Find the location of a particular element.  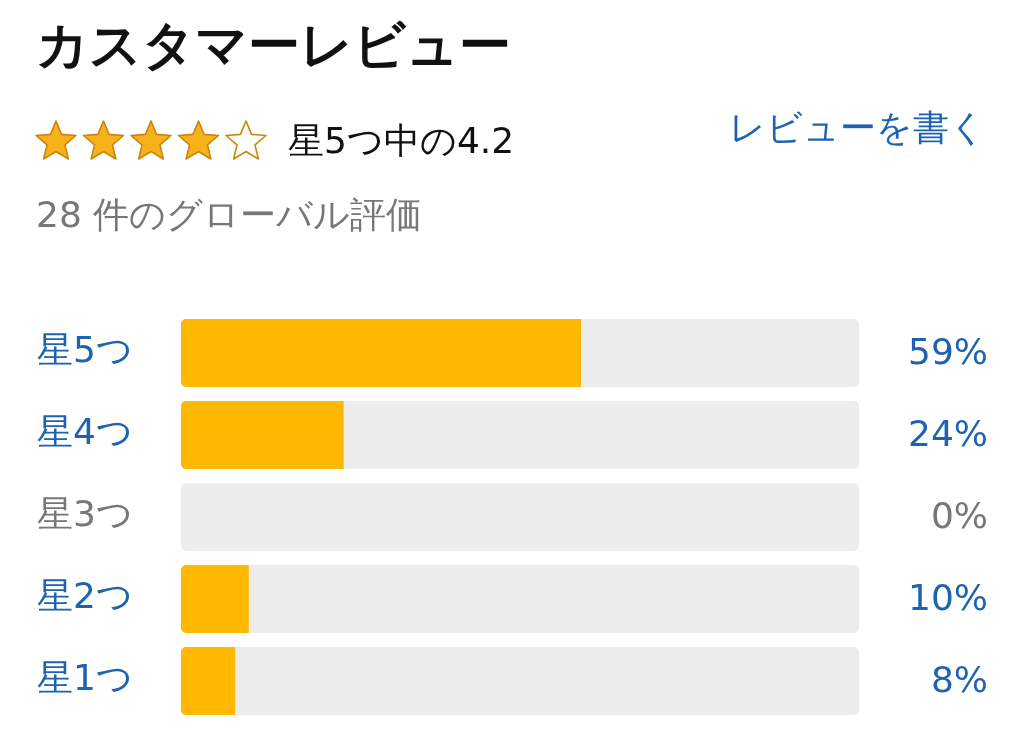

chart-title: カスタマーレビュー is located at coordinates (273, 45).